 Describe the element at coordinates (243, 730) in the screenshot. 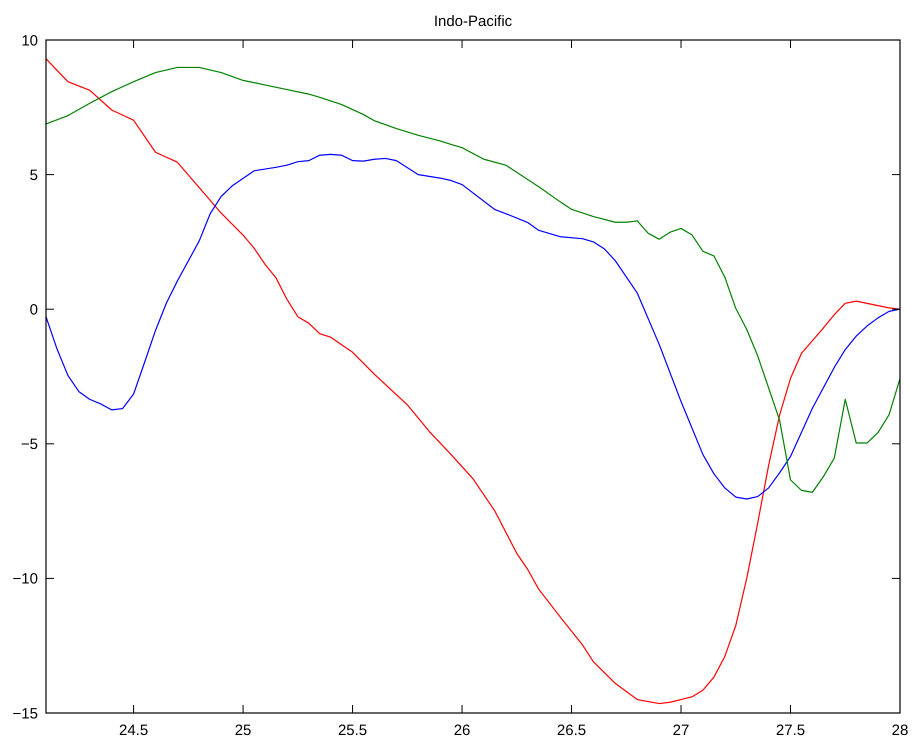

I see `x-tick-label: 25` at that location.